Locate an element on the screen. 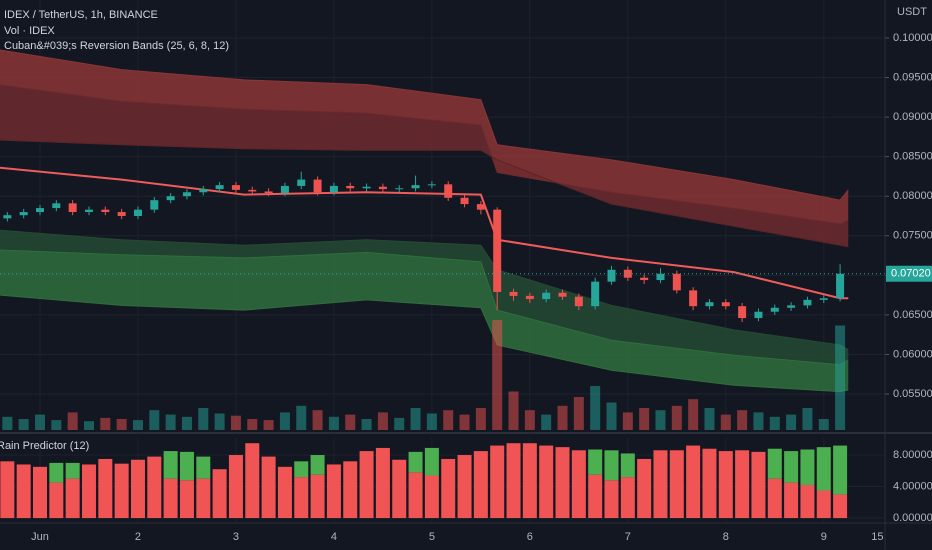 The height and width of the screenshot is (550, 932). x-tick-label: 15:00 is located at coordinates (885, 537).